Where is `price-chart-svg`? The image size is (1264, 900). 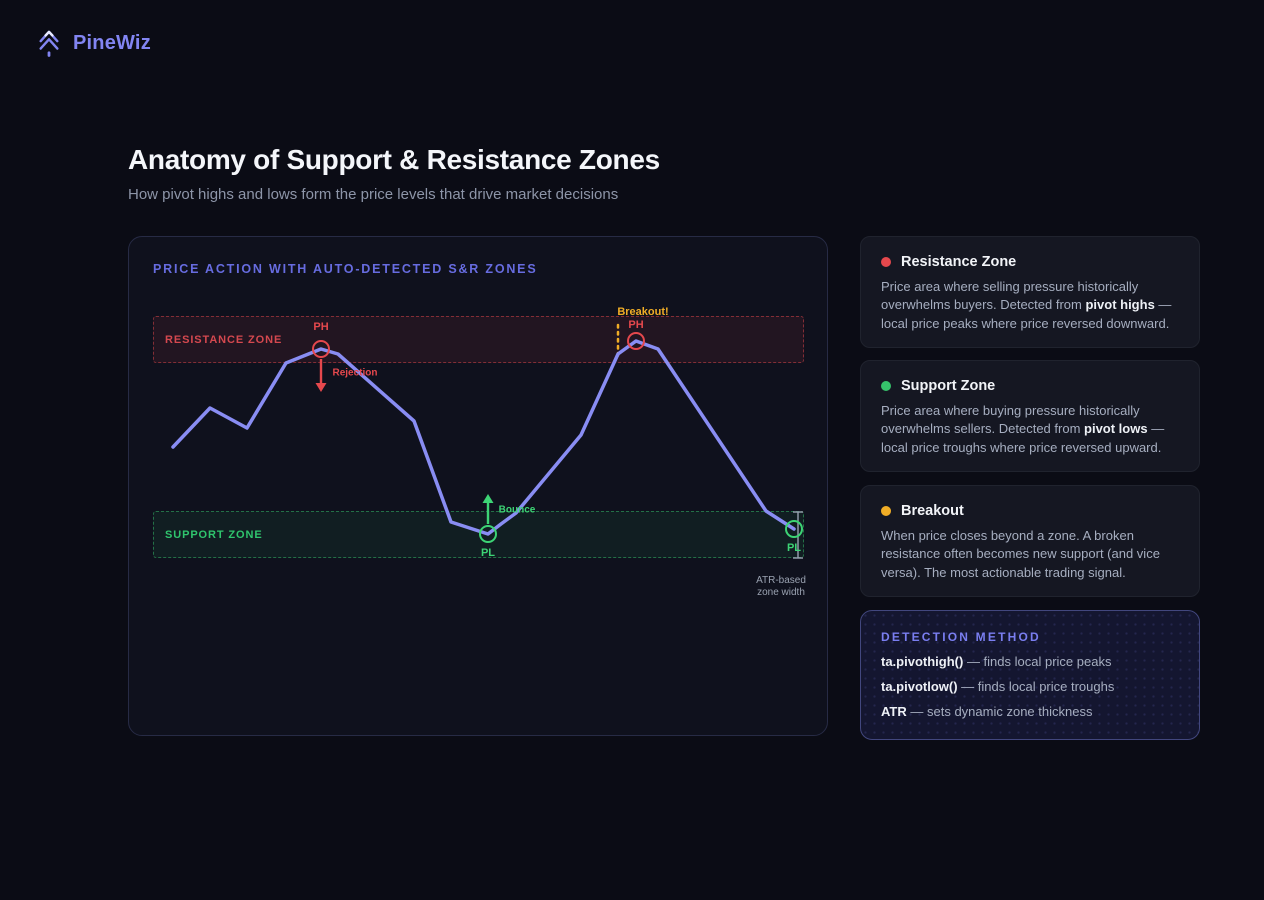 price-chart-svg is located at coordinates (487, 441).